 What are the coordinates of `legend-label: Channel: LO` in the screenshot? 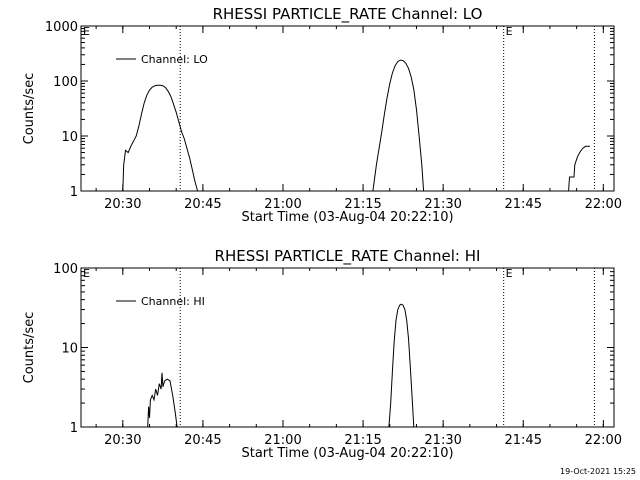 It's located at (174, 59).